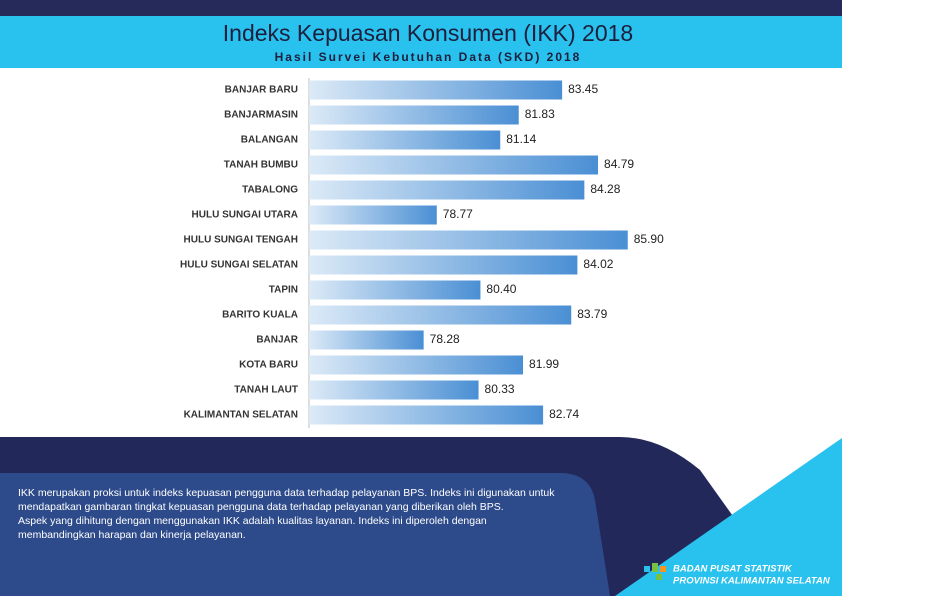 This screenshot has width=930, height=596. Describe the element at coordinates (428, 57) in the screenshot. I see `chart-subtitle: Hasil Survei Kebutuhan Data (SKD) 2018` at that location.